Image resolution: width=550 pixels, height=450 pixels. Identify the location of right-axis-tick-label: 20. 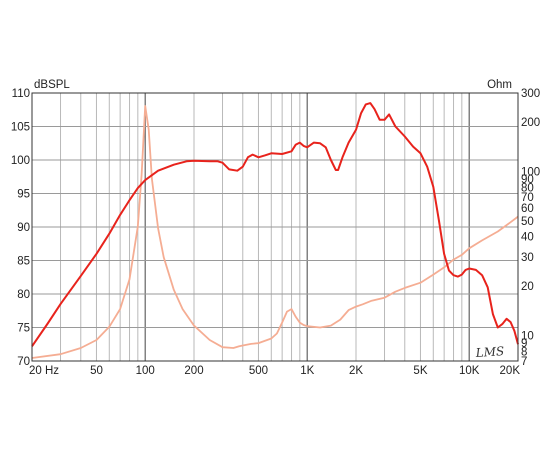
(527, 287).